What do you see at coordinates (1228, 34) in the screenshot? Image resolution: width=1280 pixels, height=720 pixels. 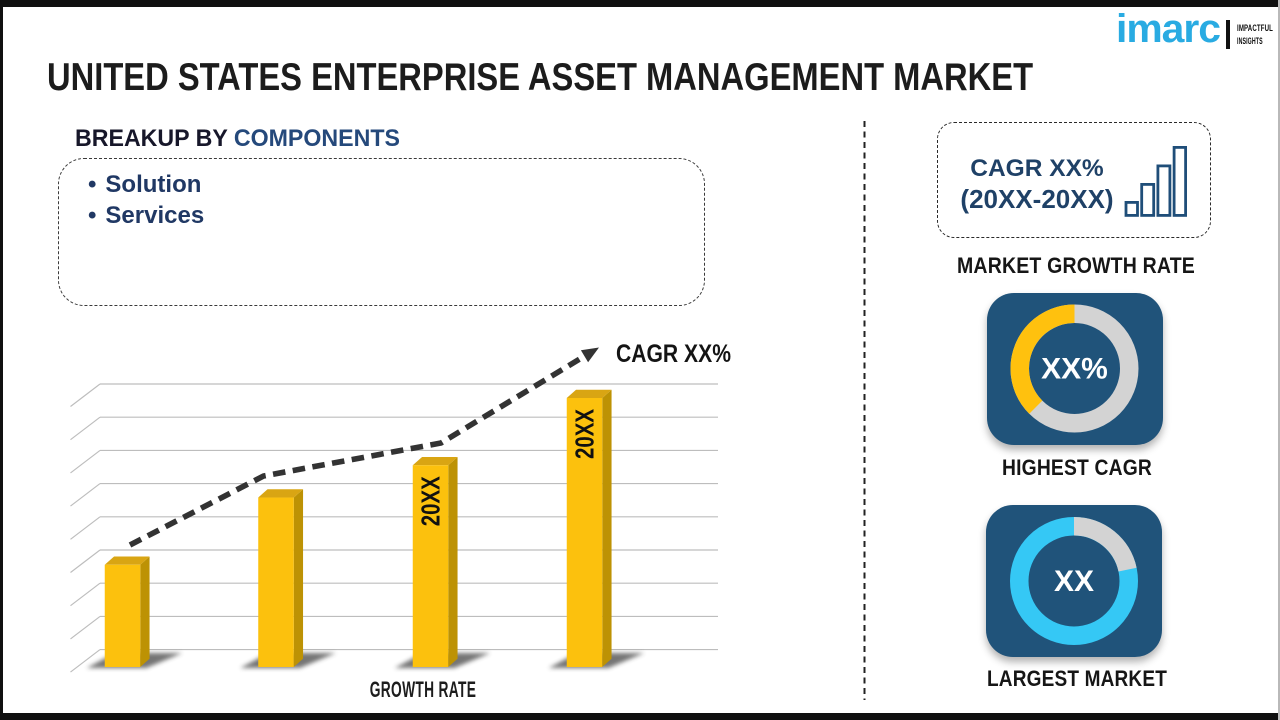 I see `logo-separator-bar` at bounding box center [1228, 34].